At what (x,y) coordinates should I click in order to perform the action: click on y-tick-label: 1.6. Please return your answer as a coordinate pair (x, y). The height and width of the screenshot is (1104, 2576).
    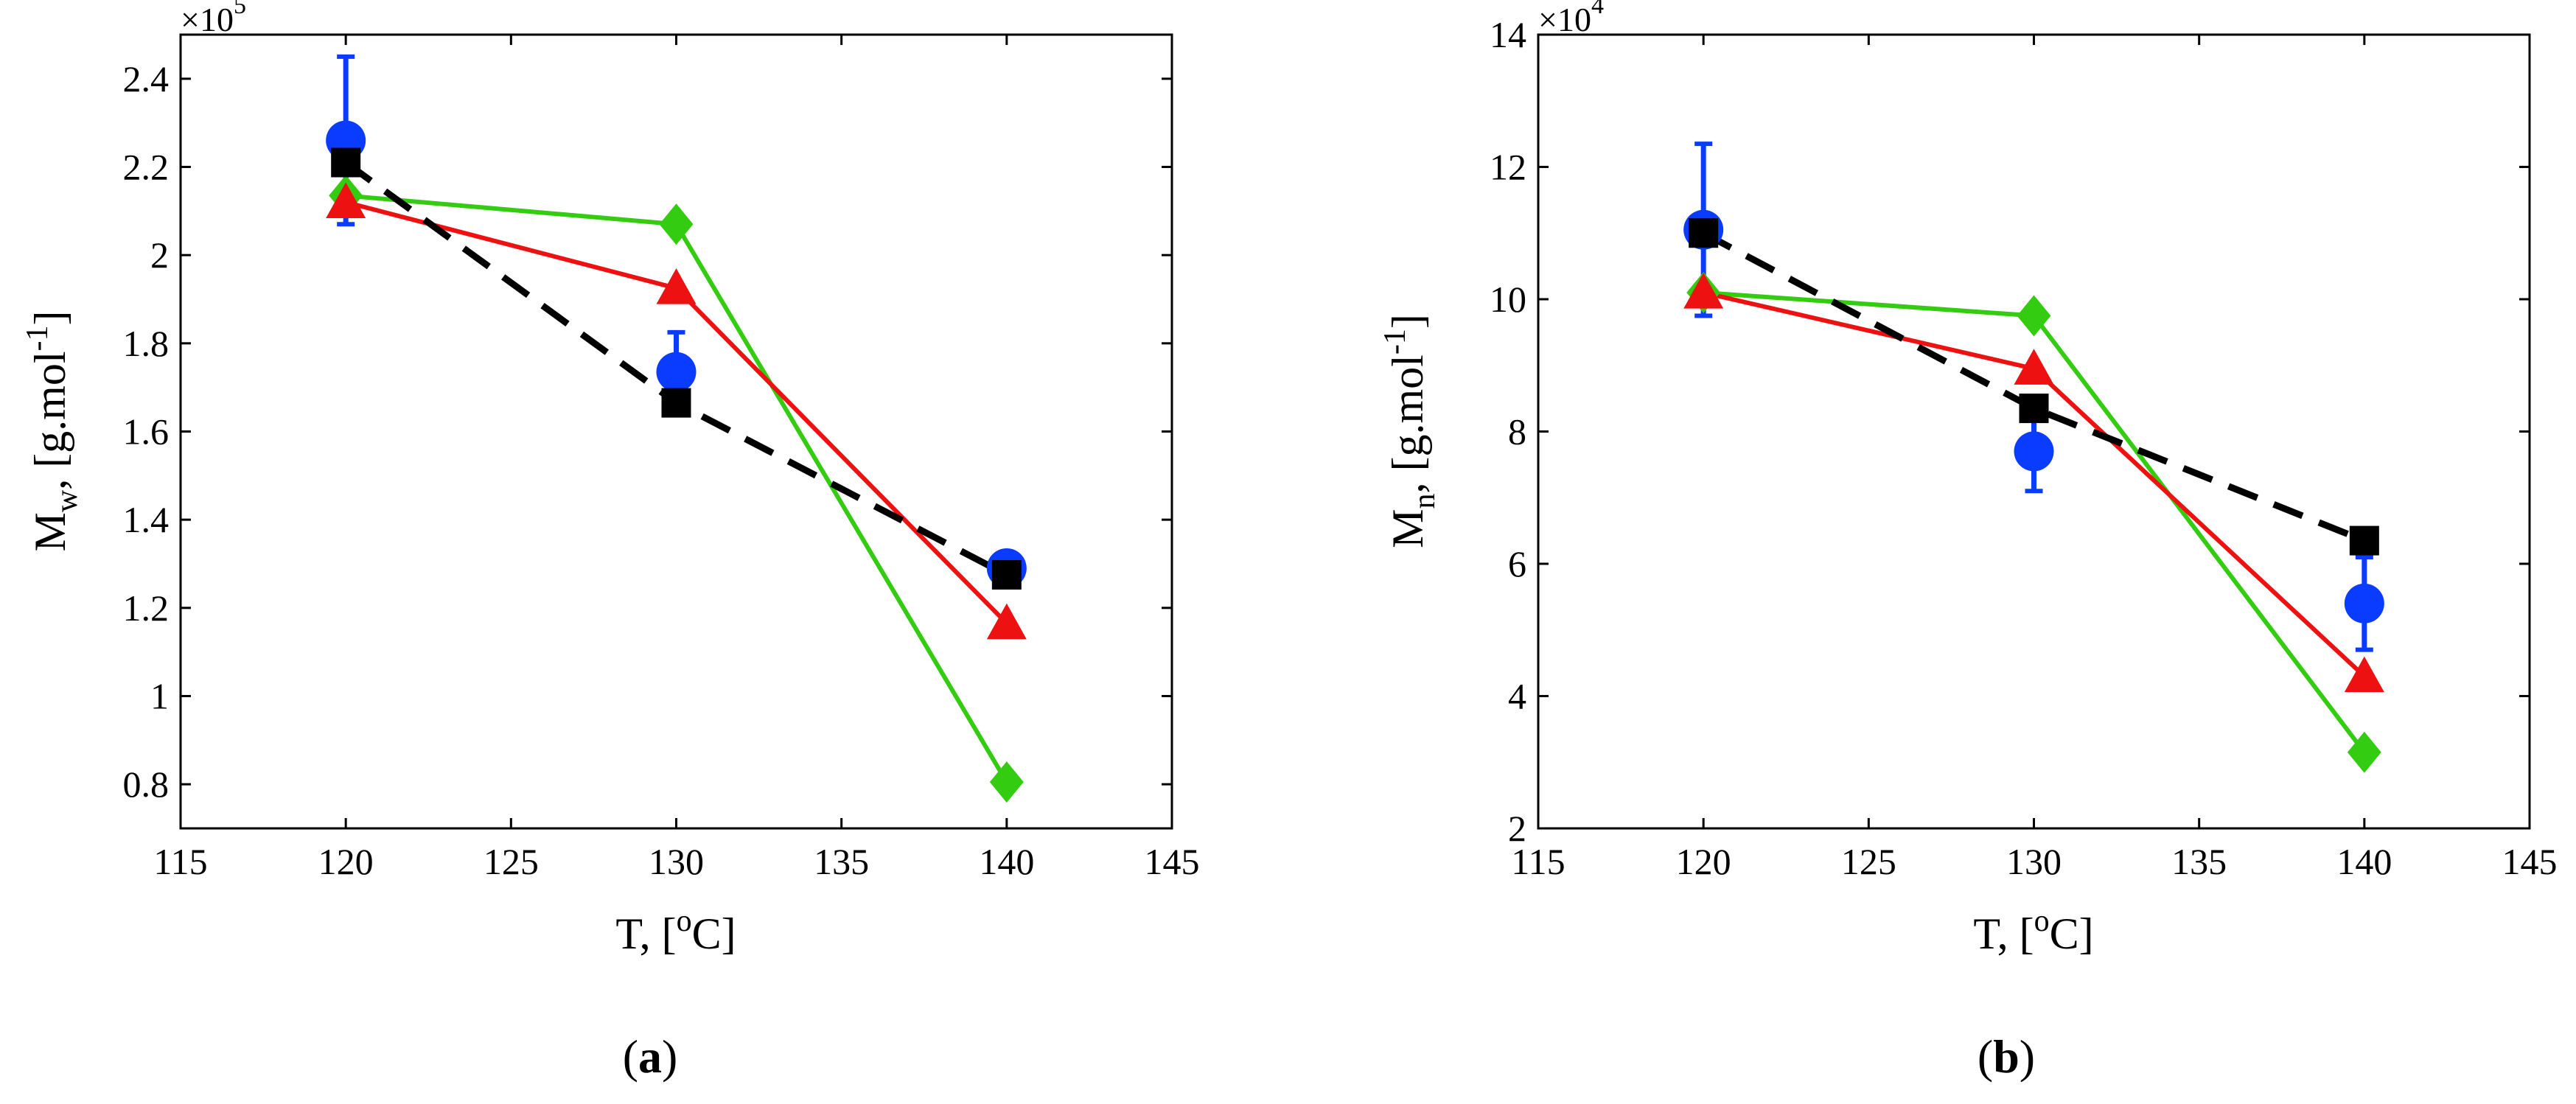
    Looking at the image, I should click on (146, 432).